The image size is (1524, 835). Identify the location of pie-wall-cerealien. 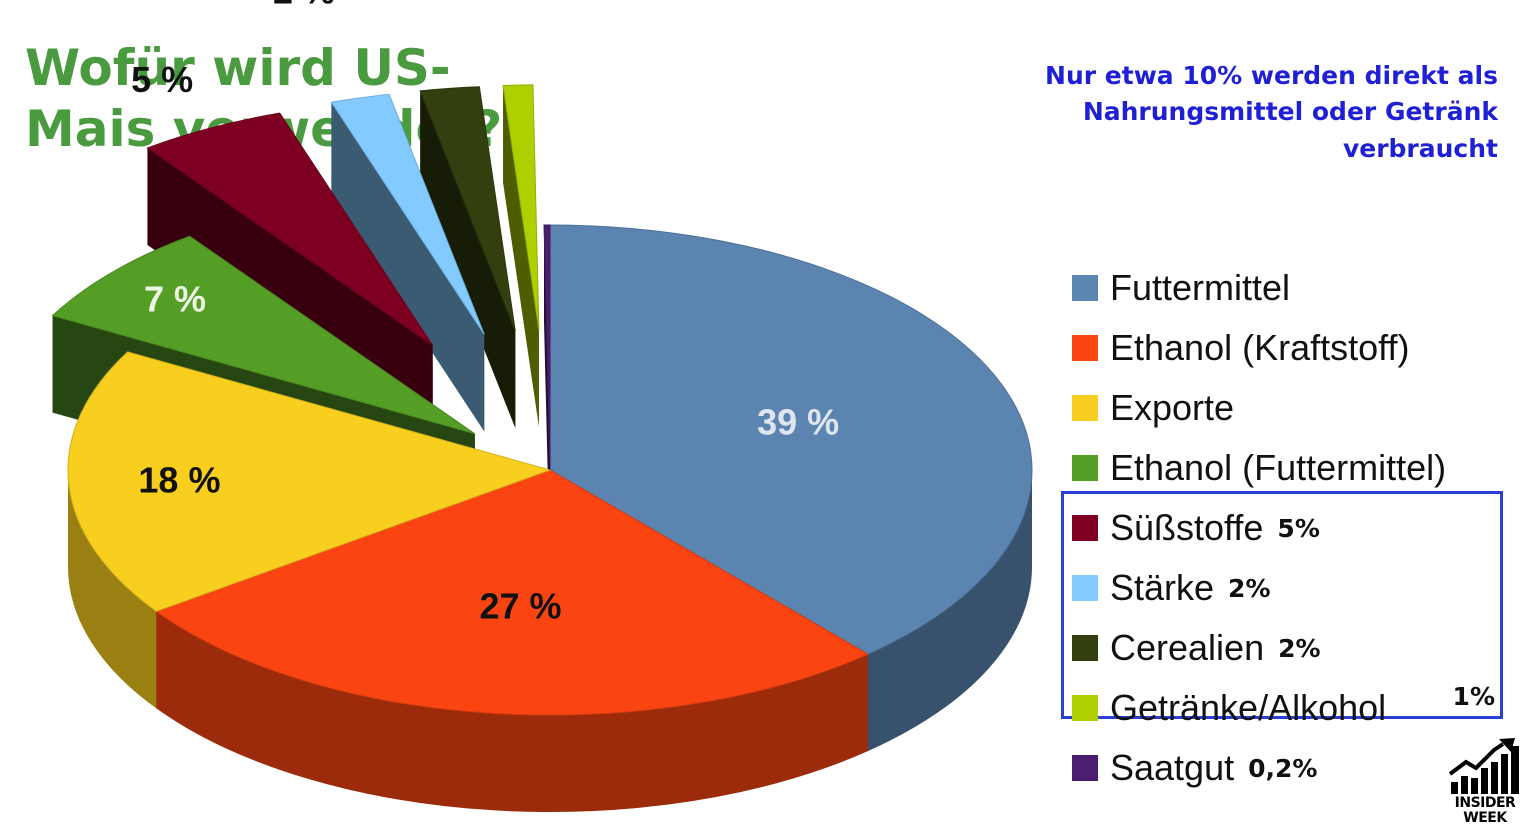
(468, 259).